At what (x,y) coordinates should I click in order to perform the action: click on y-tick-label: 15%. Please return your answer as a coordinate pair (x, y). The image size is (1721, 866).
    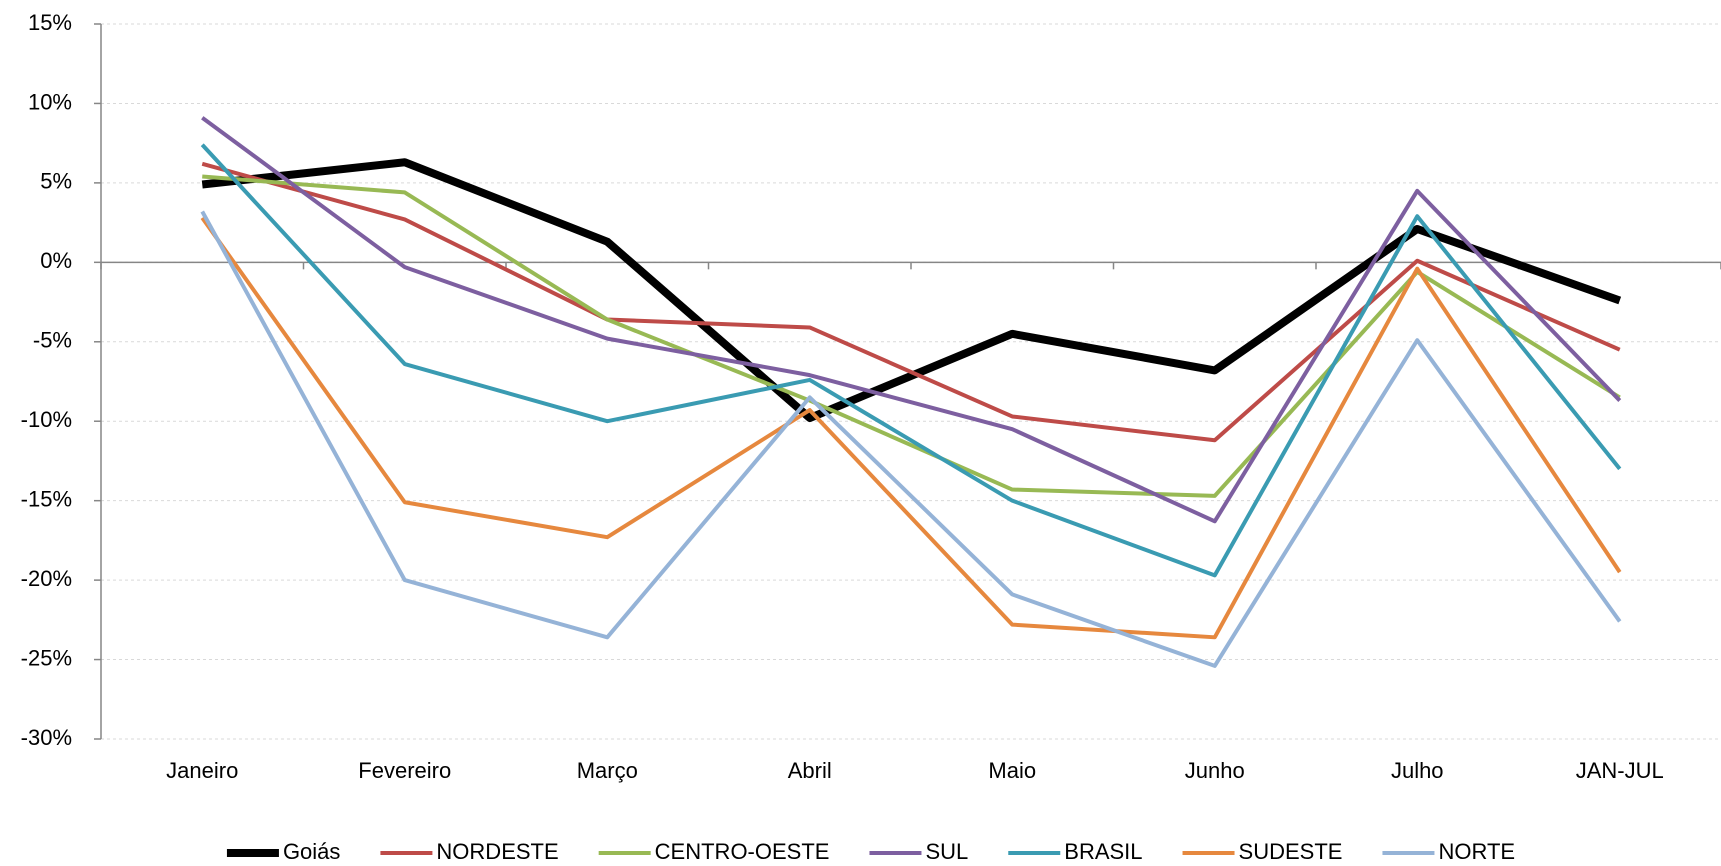
    Looking at the image, I should click on (50, 22).